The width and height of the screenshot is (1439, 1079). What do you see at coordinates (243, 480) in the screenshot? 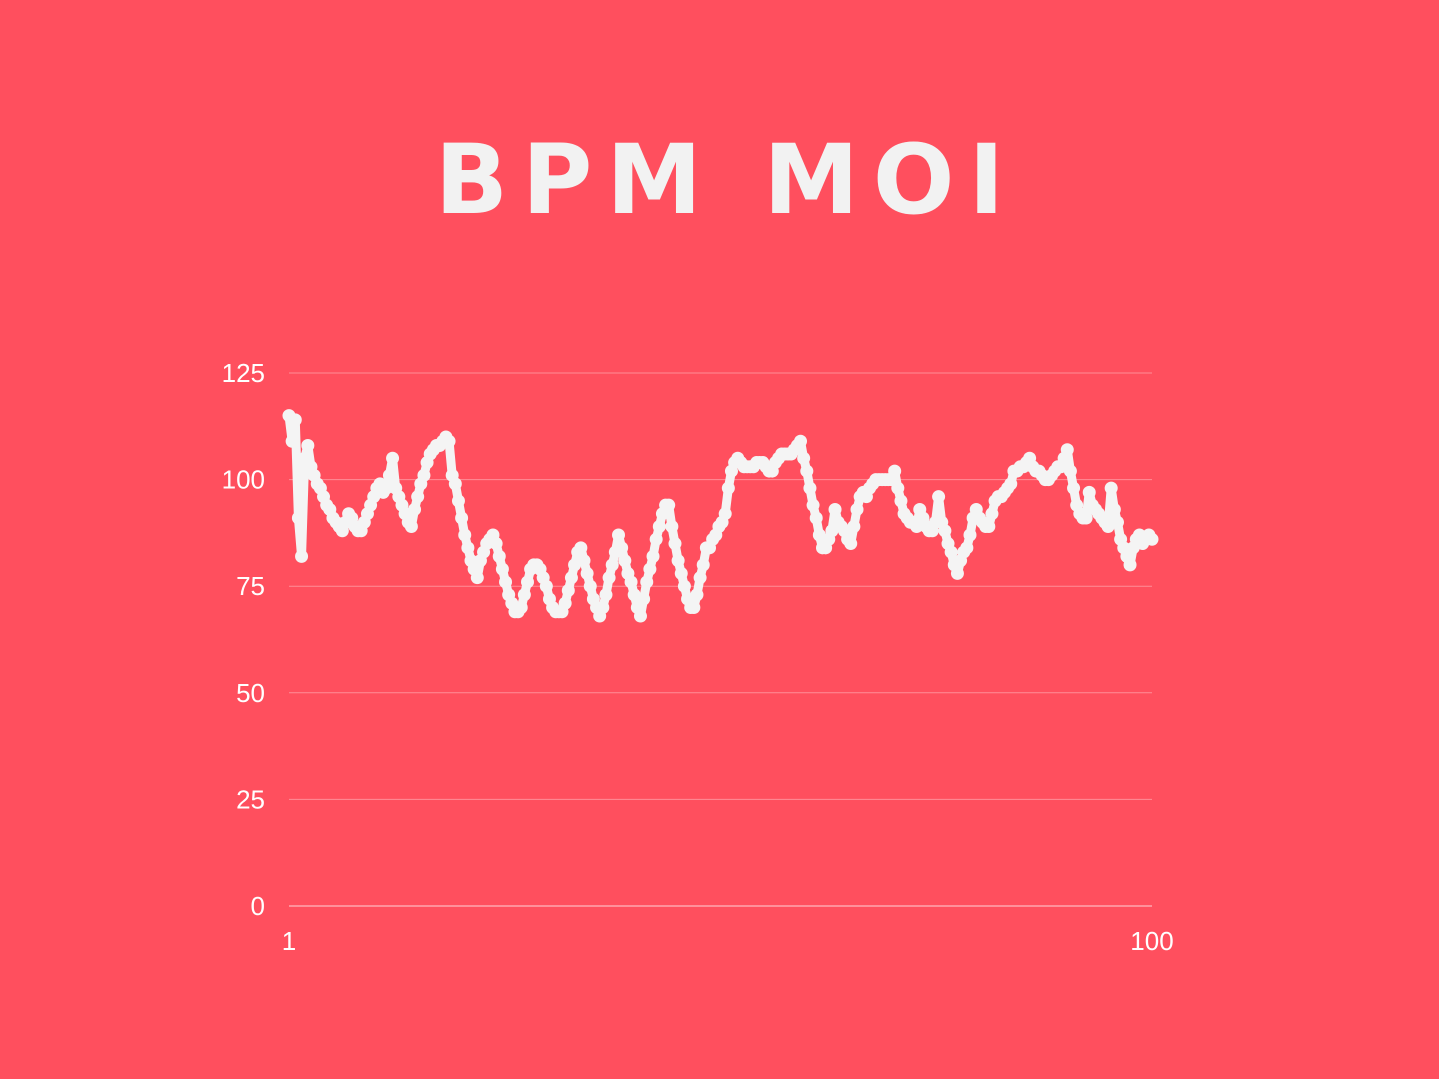
I see `y-tick-label: 100` at bounding box center [243, 480].